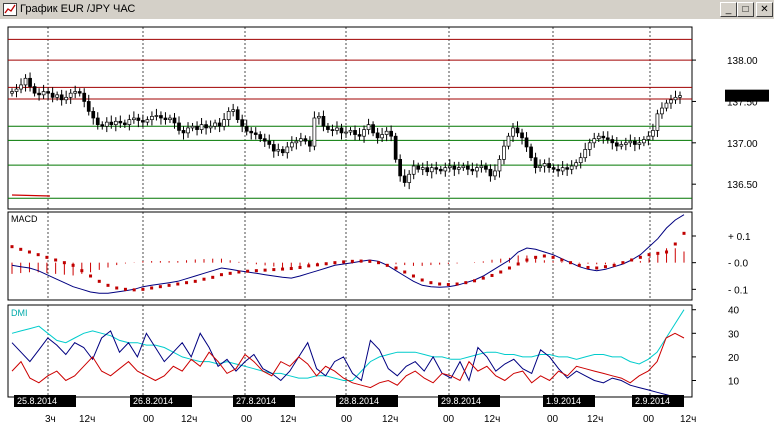  I want to click on date-label: 28.8.2014, so click(359, 401).